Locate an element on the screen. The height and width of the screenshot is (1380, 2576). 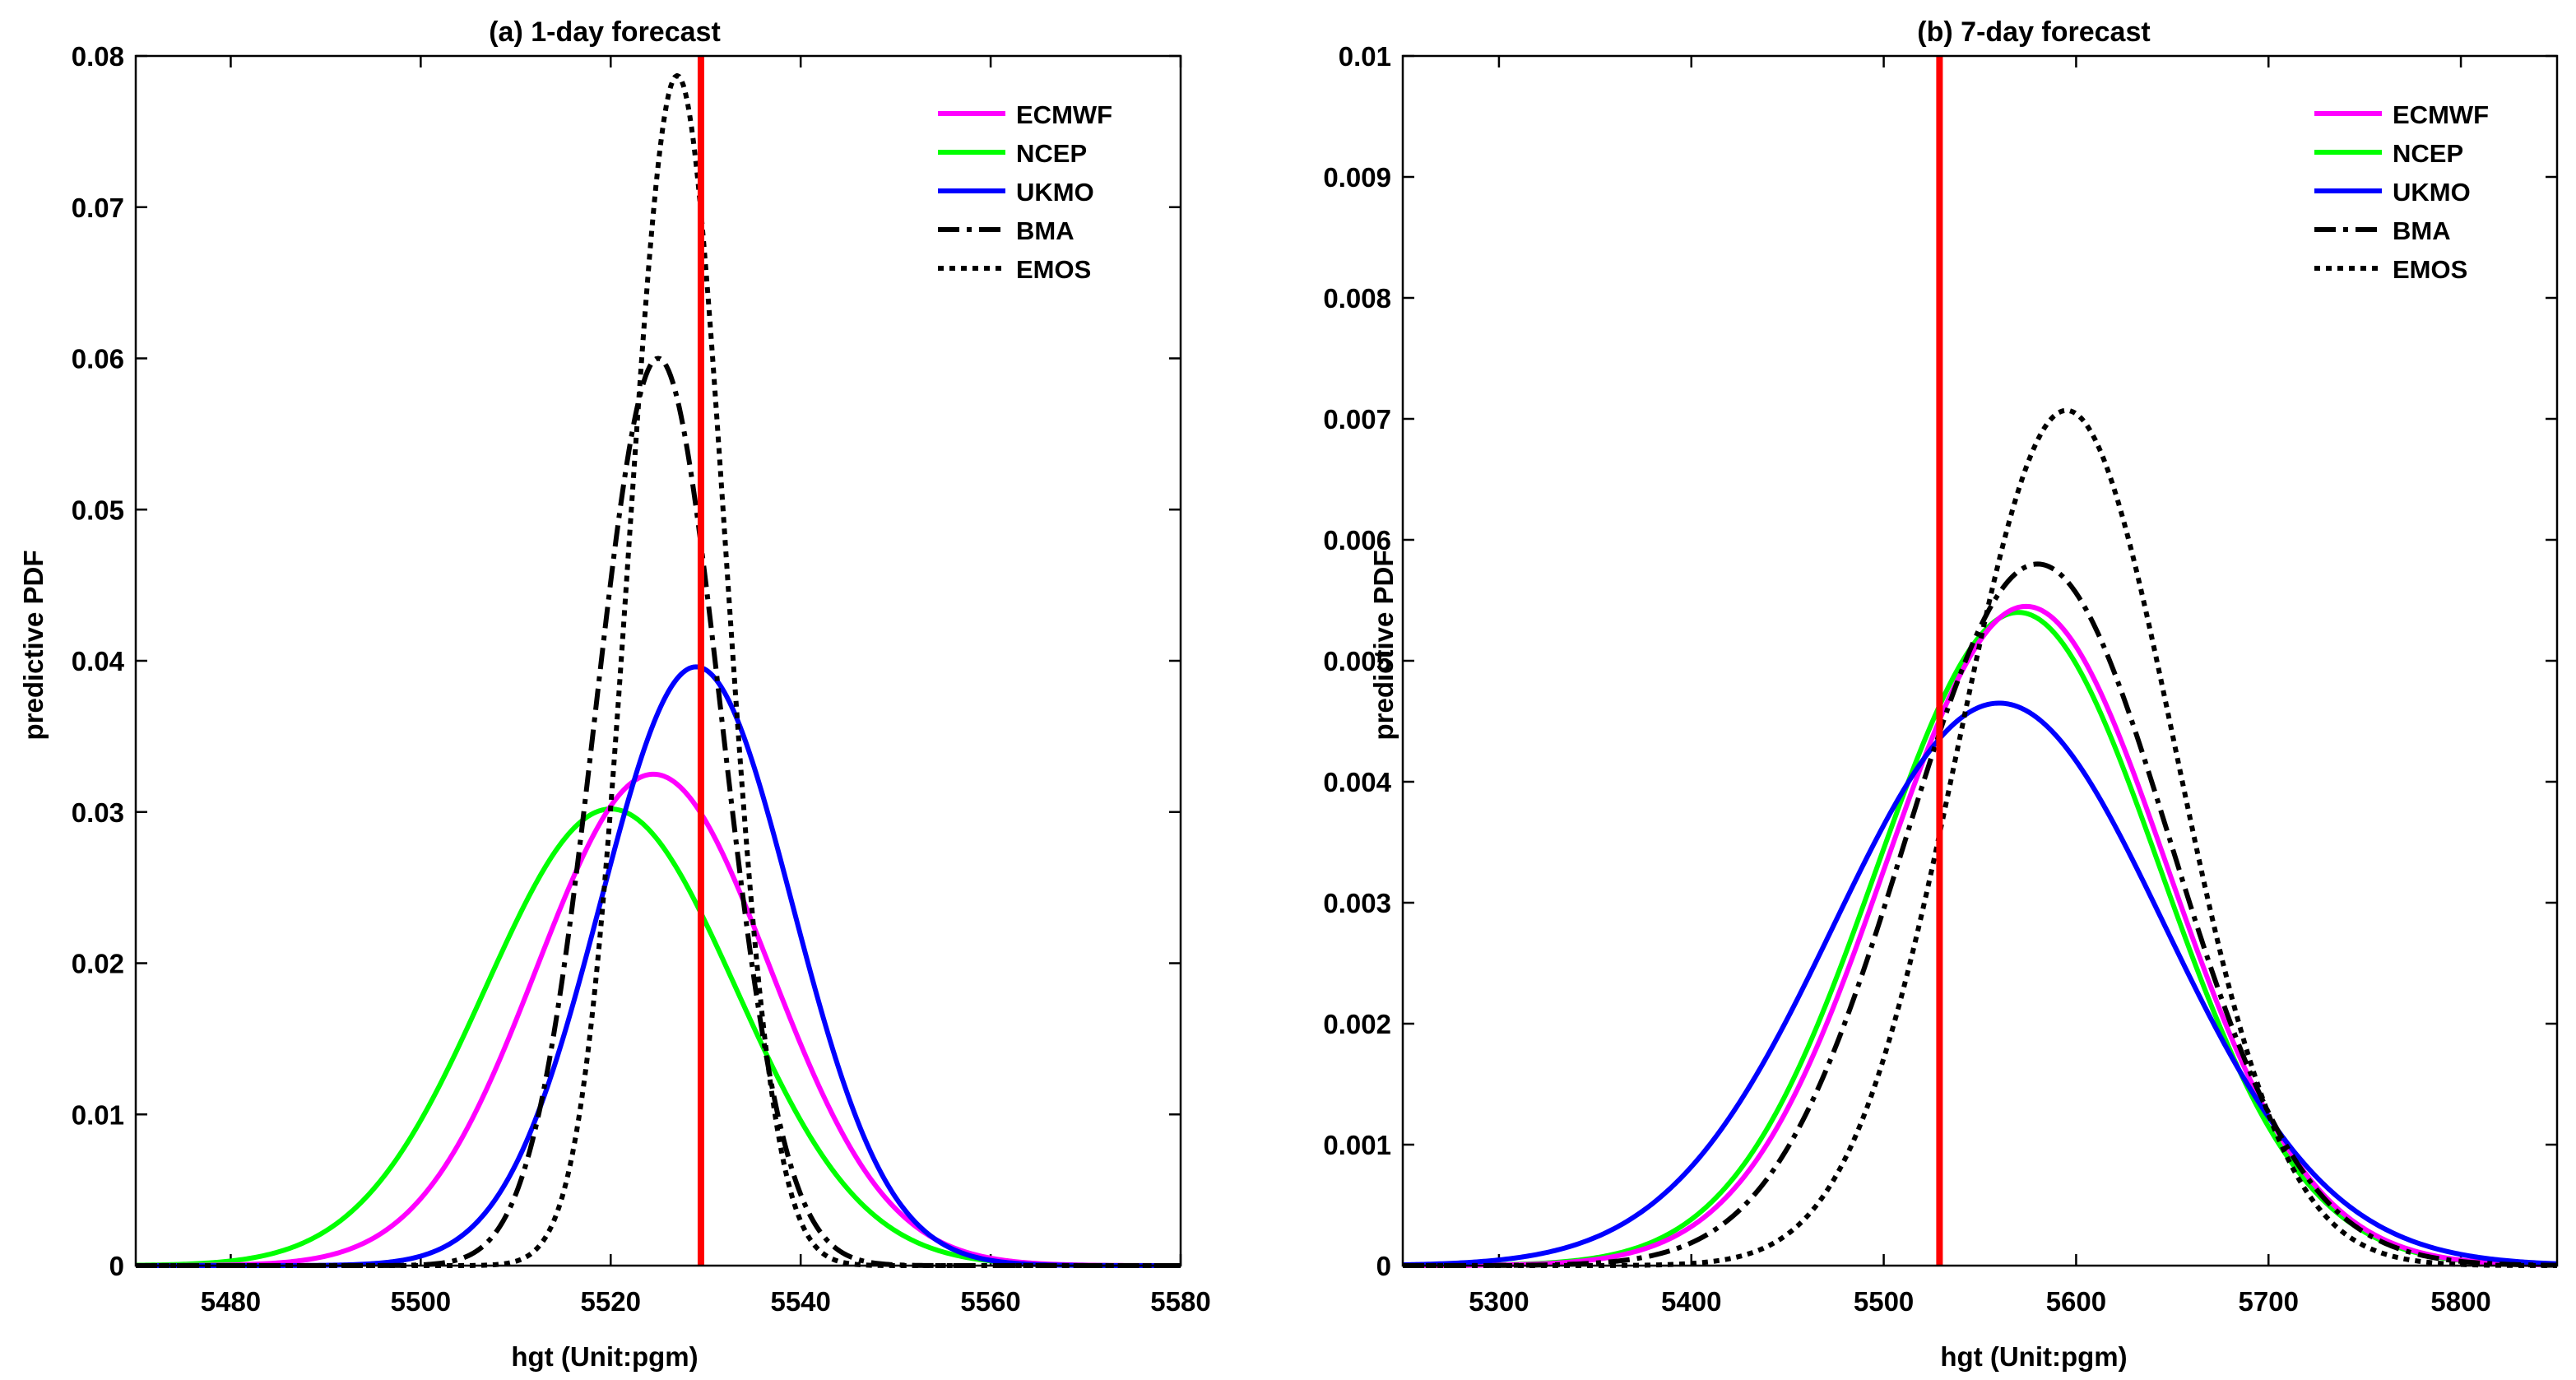
y-tick-label: 0.001 is located at coordinates (1357, 1145).